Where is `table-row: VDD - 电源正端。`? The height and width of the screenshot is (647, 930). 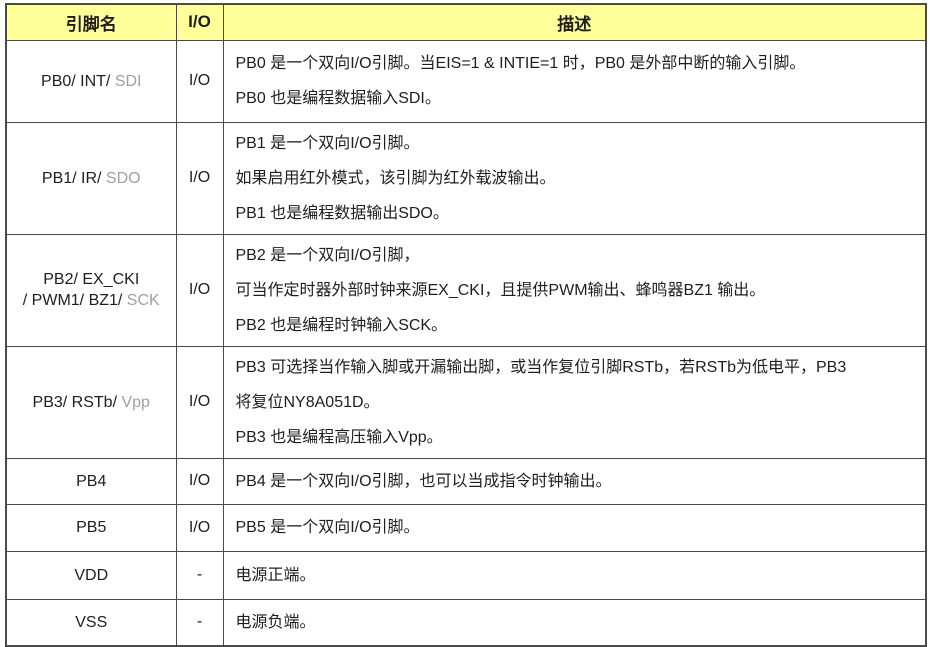
table-row: VDD - 电源正端。 is located at coordinates (466, 575).